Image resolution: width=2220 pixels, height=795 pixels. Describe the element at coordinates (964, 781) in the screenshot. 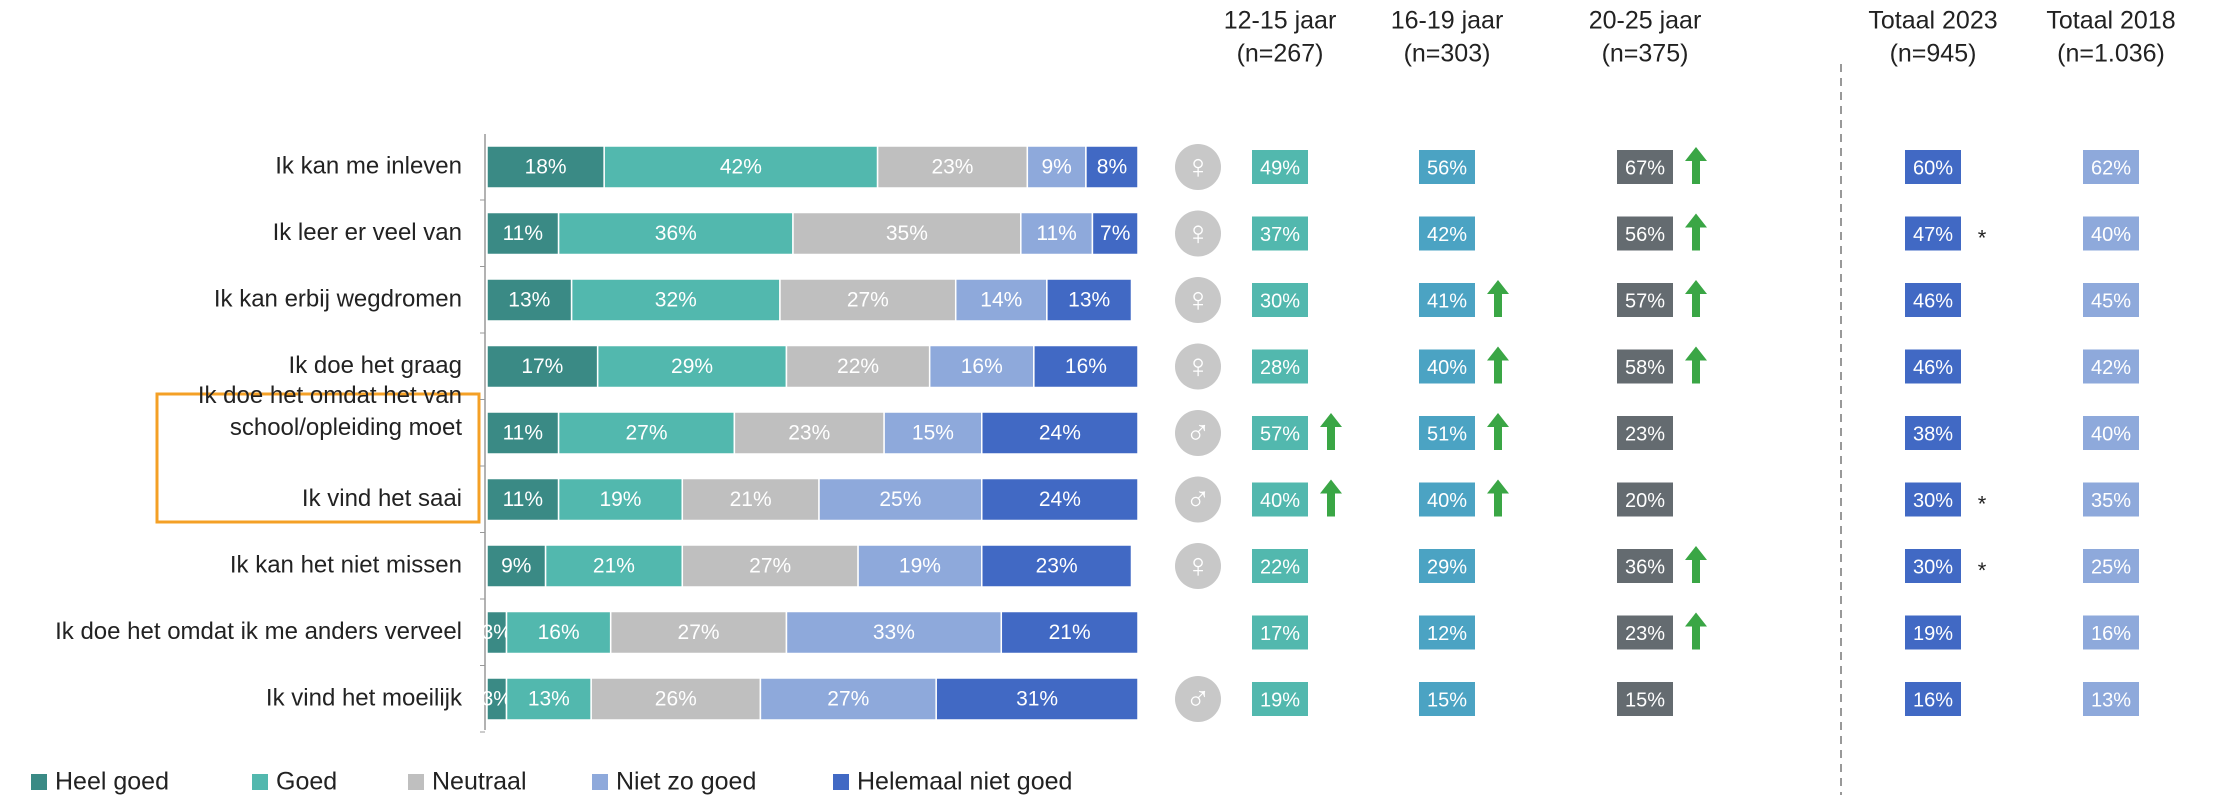

I see `legend-label: Helemaal niet goed` at that location.